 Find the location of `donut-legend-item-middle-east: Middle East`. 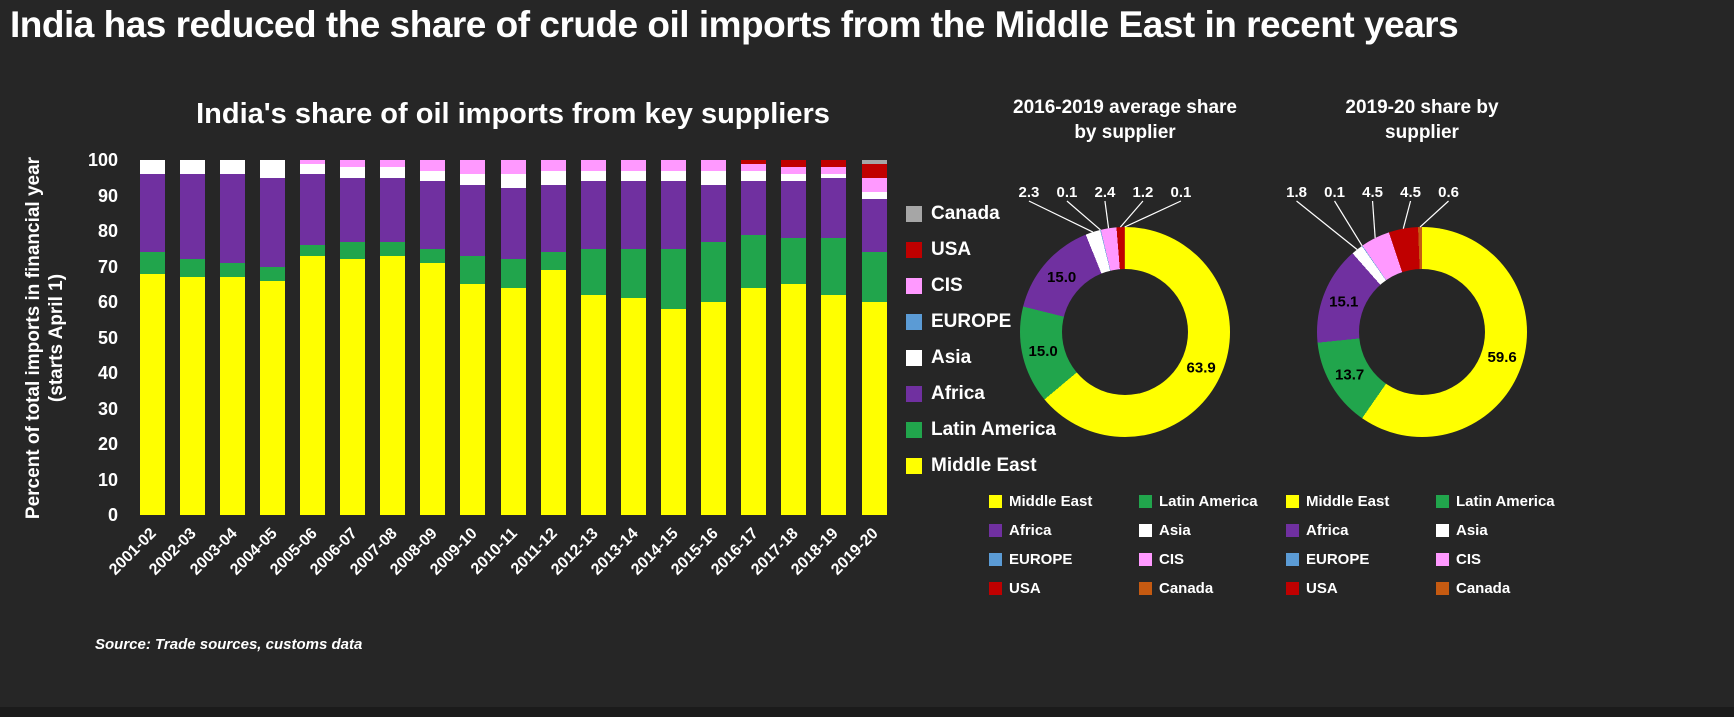

donut-legend-item-middle-east: Middle East is located at coordinates (1064, 501).